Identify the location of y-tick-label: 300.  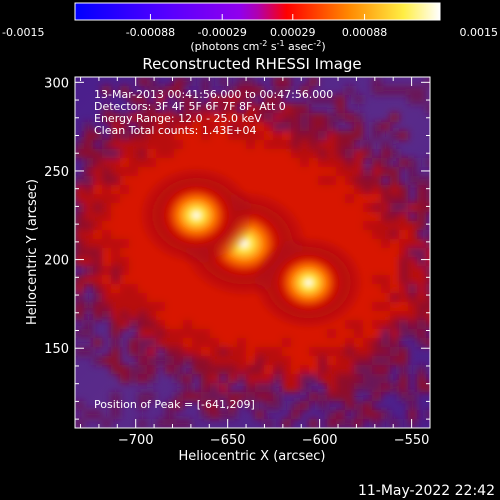
(56, 83).